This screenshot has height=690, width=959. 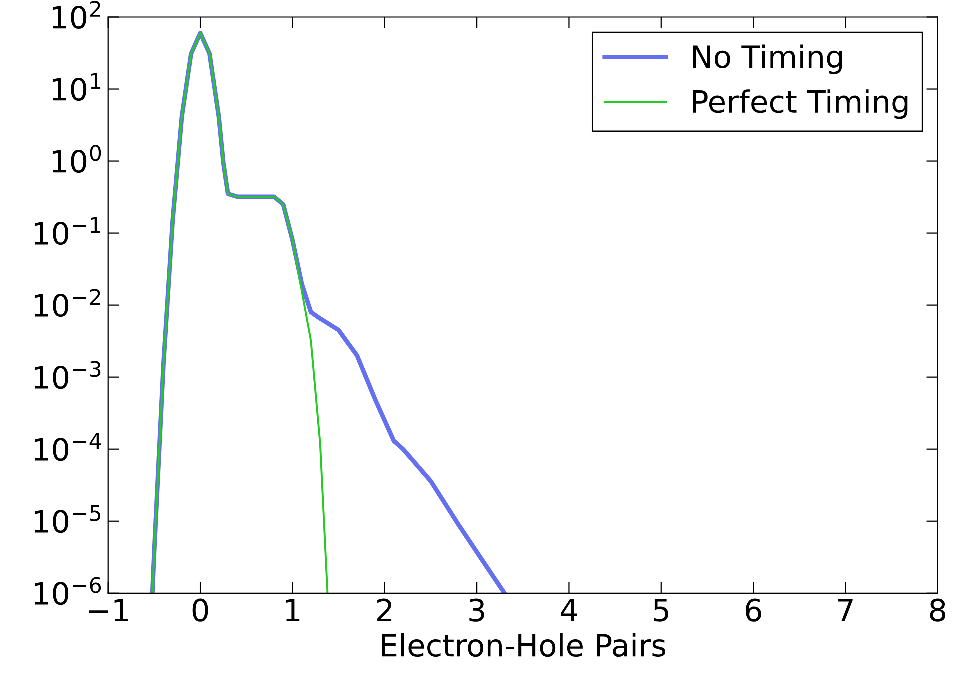 I want to click on y-tick-label: 10$^{−4}$, so click(x=68, y=447).